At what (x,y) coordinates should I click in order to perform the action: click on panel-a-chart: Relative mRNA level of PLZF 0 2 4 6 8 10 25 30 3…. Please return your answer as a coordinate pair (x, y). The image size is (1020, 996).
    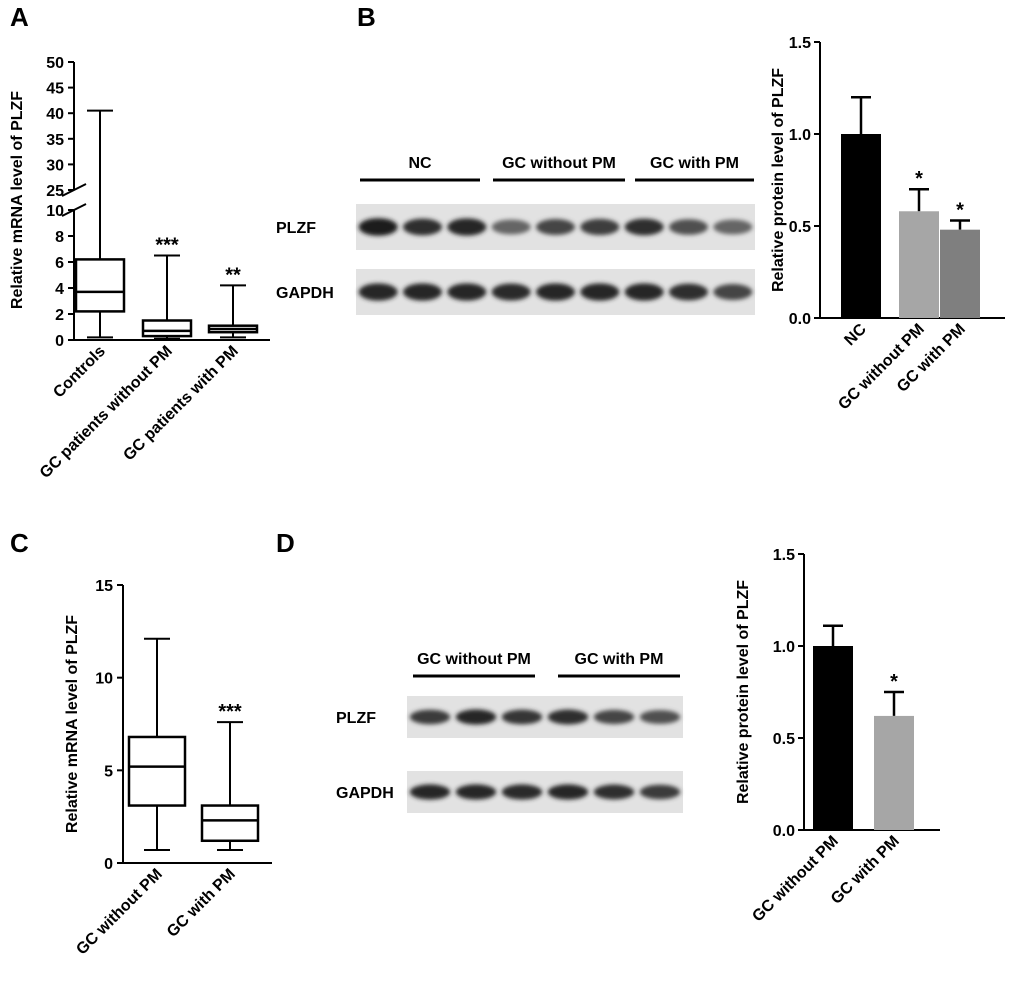
    Looking at the image, I should click on (139, 268).